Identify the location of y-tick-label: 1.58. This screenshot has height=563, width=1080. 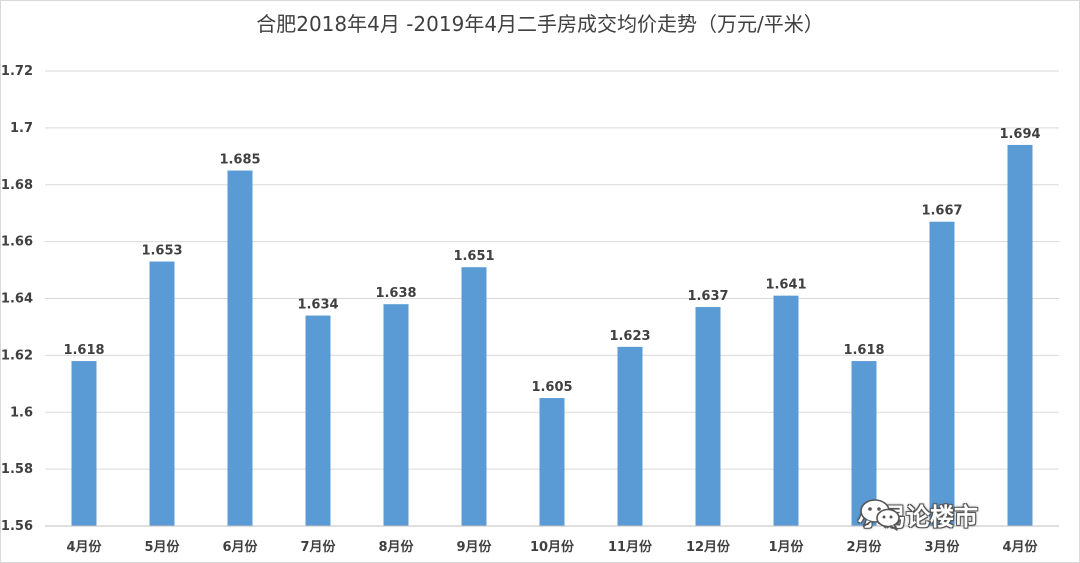
(17, 469).